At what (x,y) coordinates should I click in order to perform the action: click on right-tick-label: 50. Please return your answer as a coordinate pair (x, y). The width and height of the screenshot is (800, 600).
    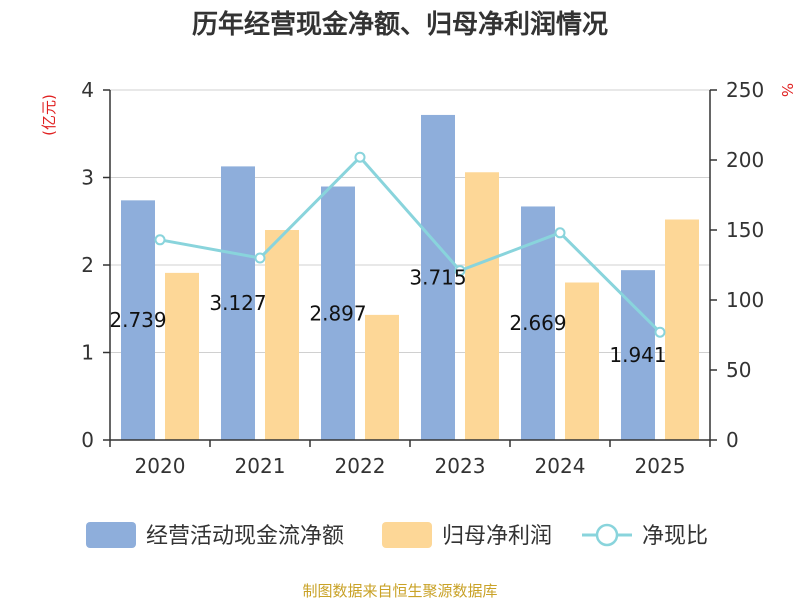
    Looking at the image, I should click on (738, 370).